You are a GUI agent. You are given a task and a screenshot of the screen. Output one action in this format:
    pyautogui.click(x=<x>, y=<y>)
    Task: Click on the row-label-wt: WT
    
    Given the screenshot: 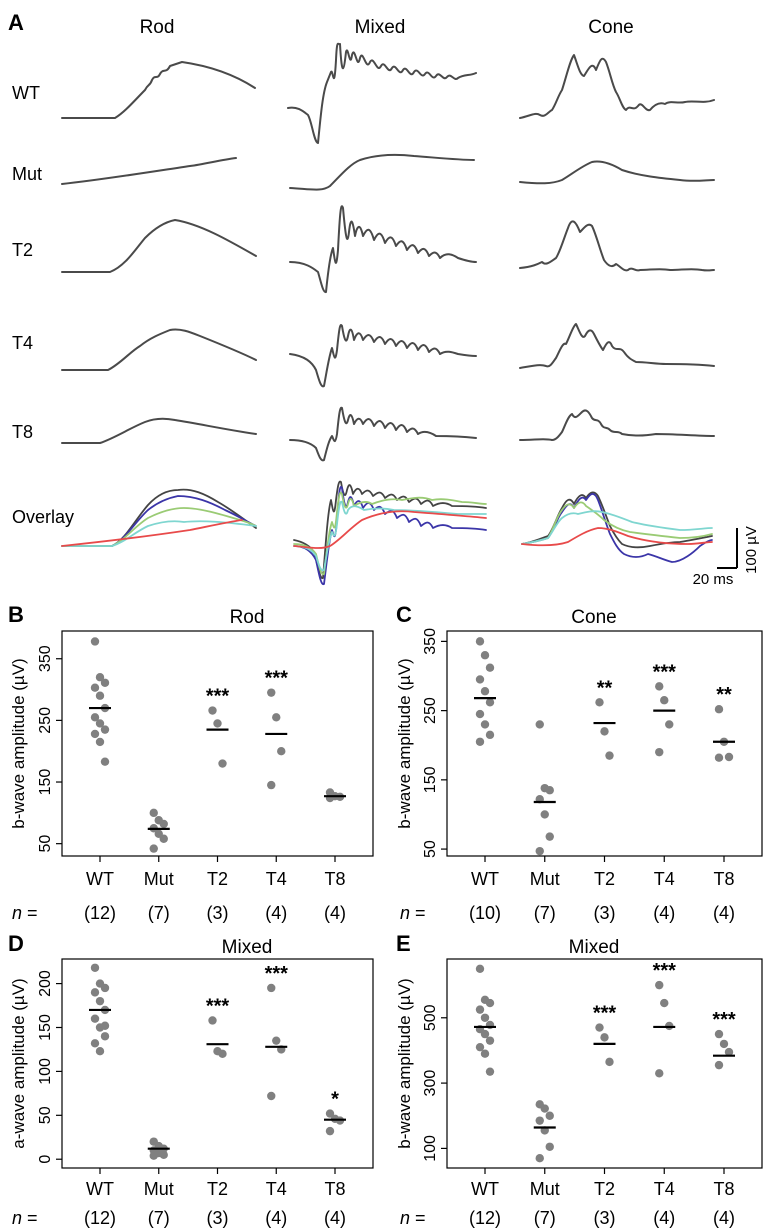 What is the action you would take?
    pyautogui.click(x=26, y=93)
    